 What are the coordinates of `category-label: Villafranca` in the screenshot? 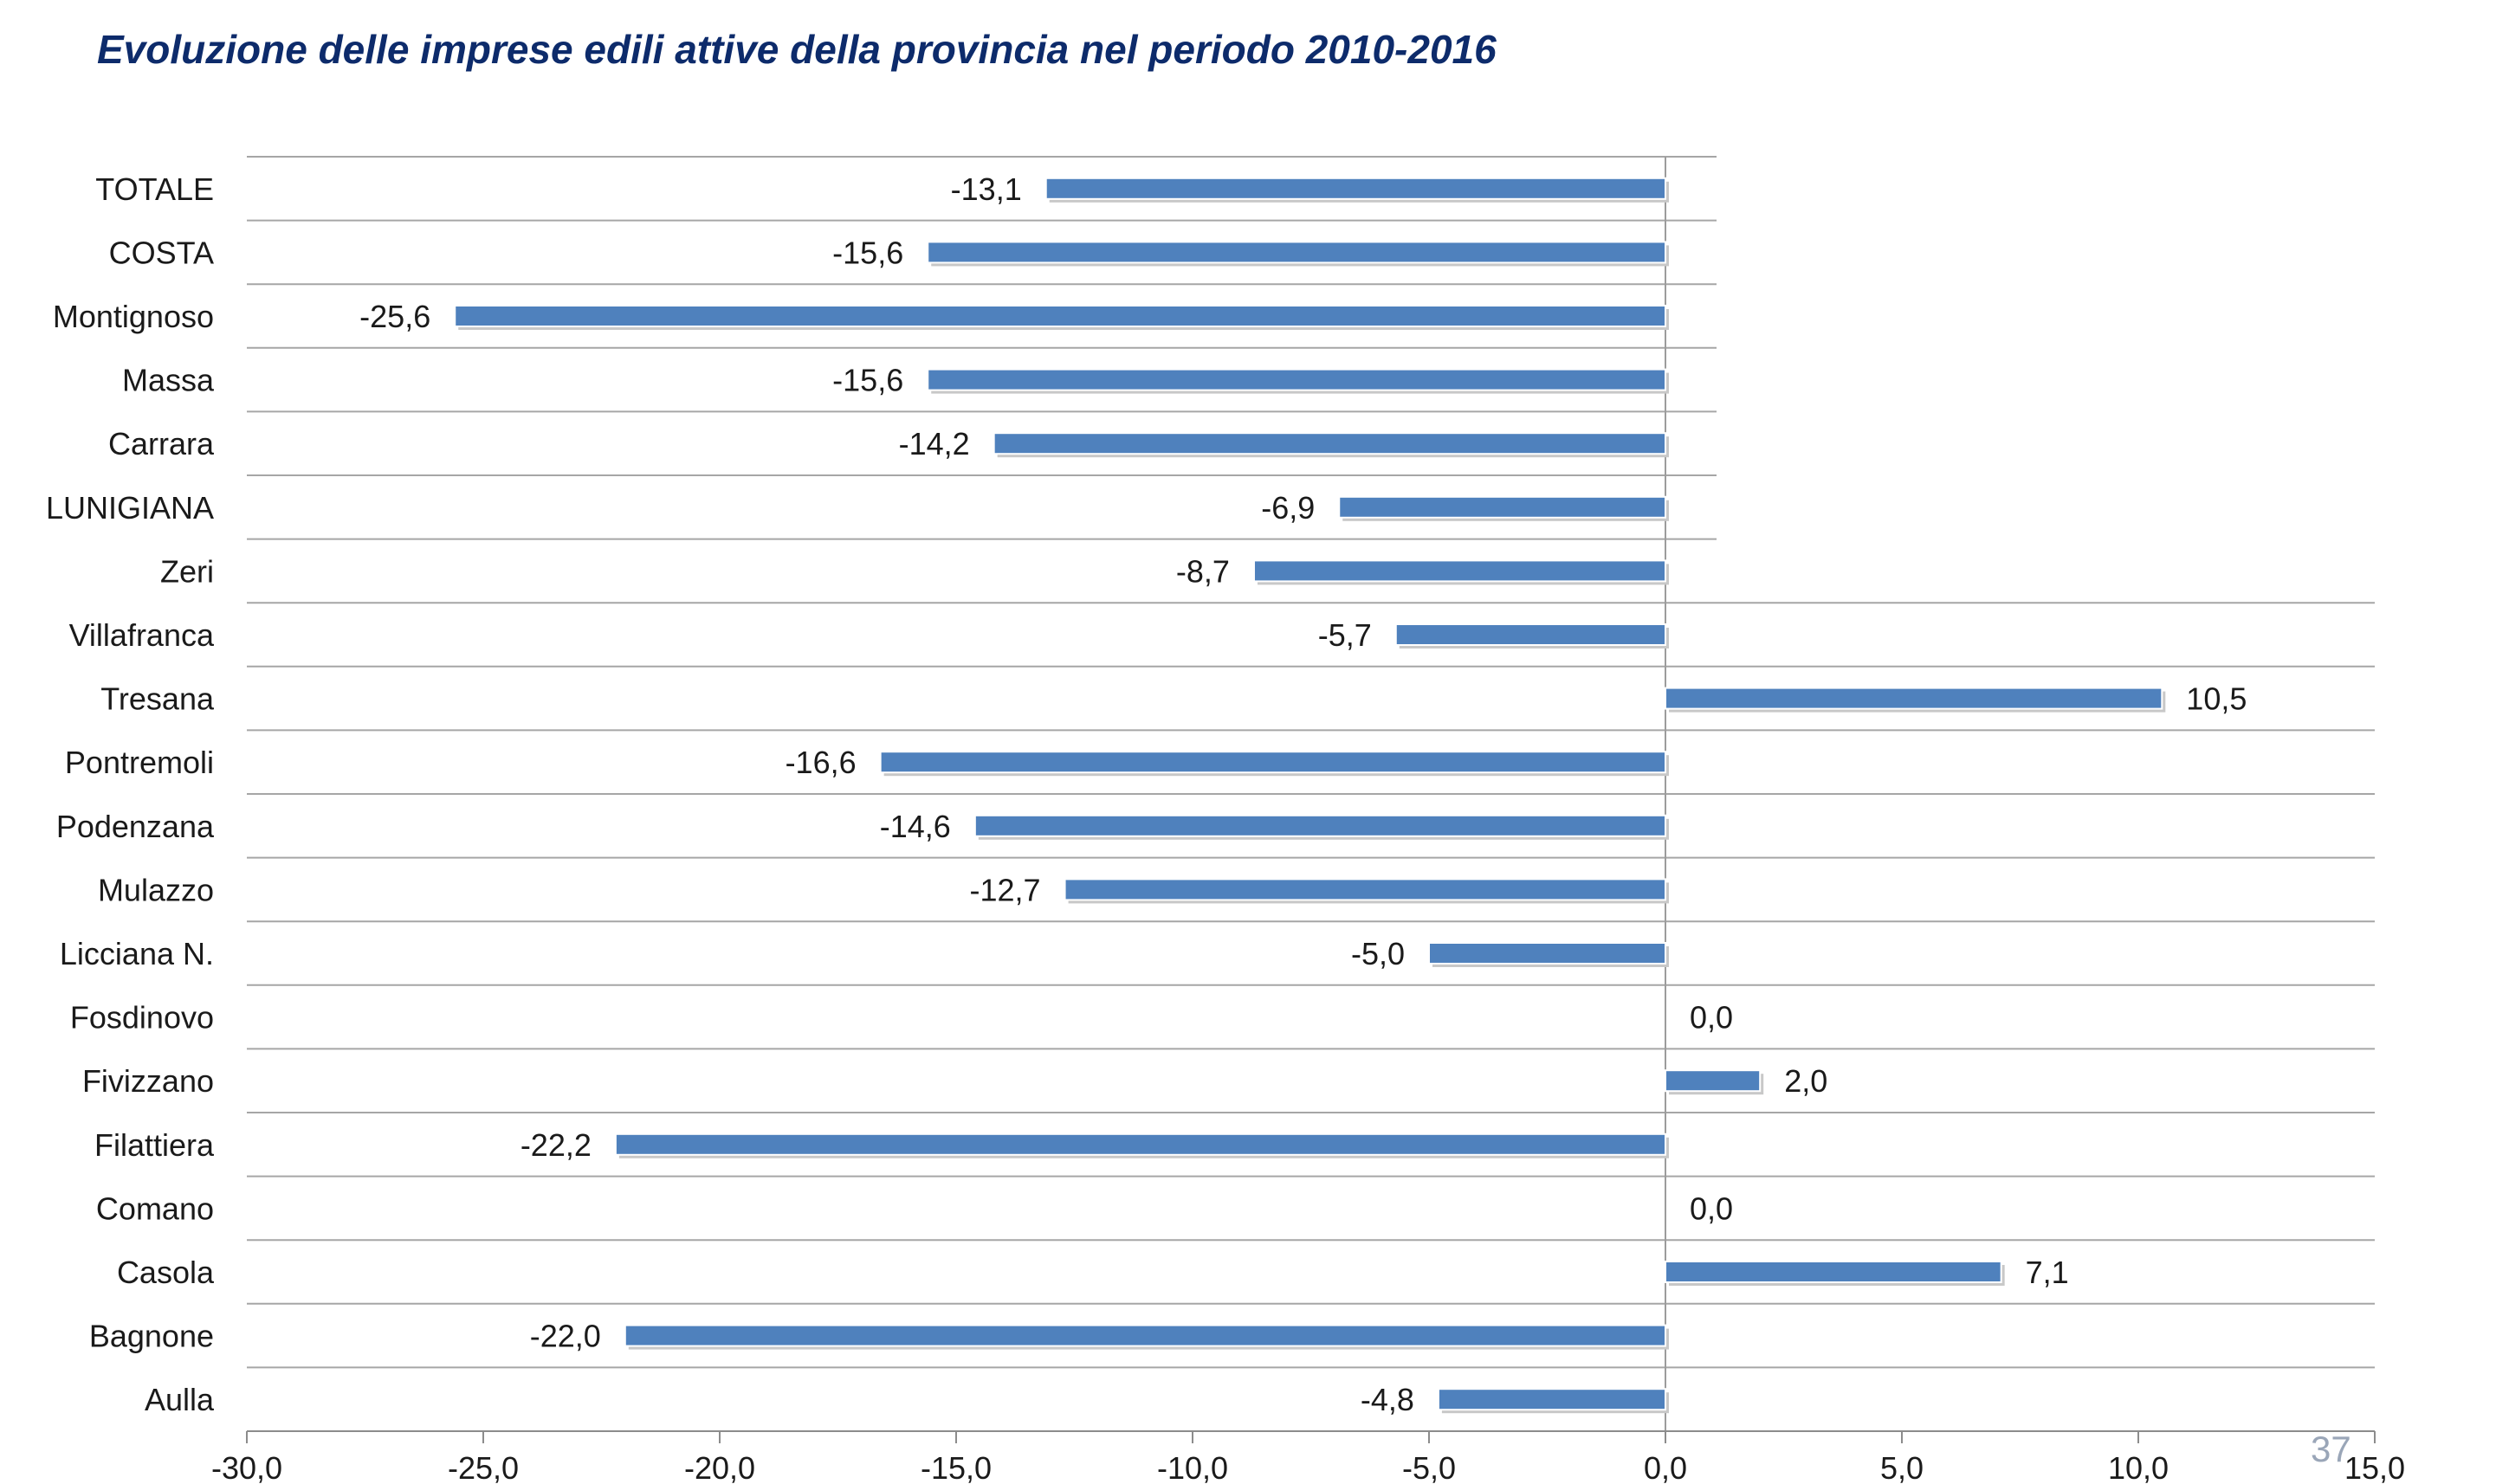 It's located at (142, 635).